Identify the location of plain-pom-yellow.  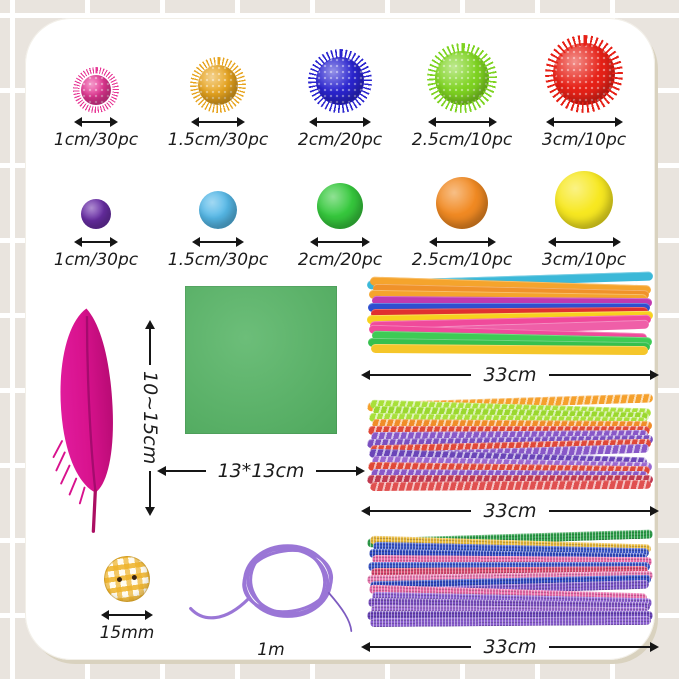
(584, 200).